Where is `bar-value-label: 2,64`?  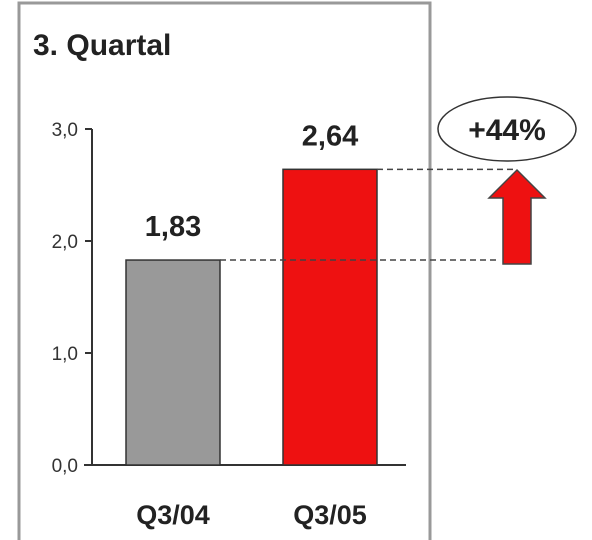 bar-value-label: 2,64 is located at coordinates (330, 136).